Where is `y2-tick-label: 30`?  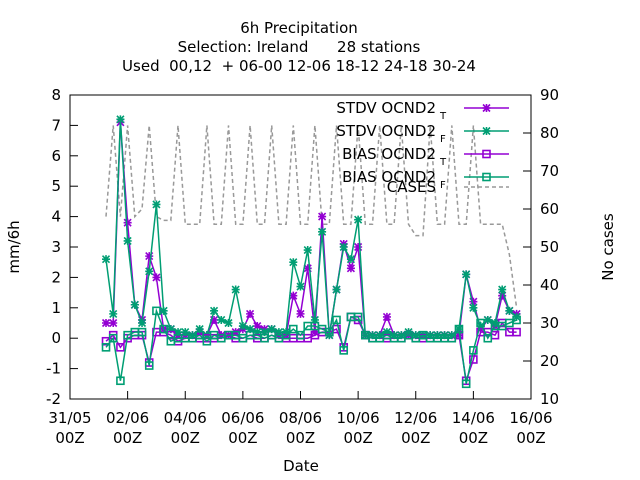 y2-tick-label: 30 is located at coordinates (549, 323).